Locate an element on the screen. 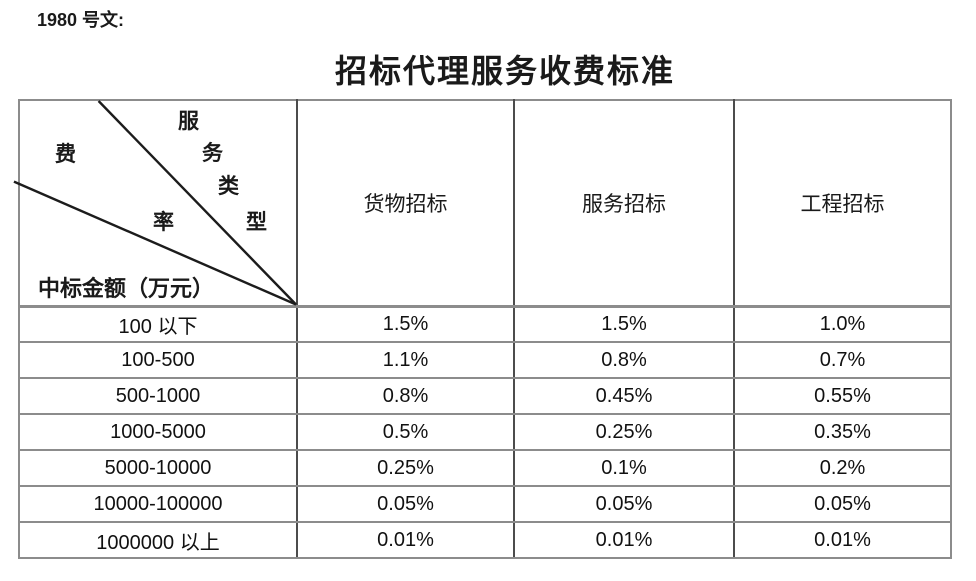 Image resolution: width=976 pixels, height=581 pixels. table-row: 100 以下 1.5% 1.5% 1.0% is located at coordinates (485, 324).